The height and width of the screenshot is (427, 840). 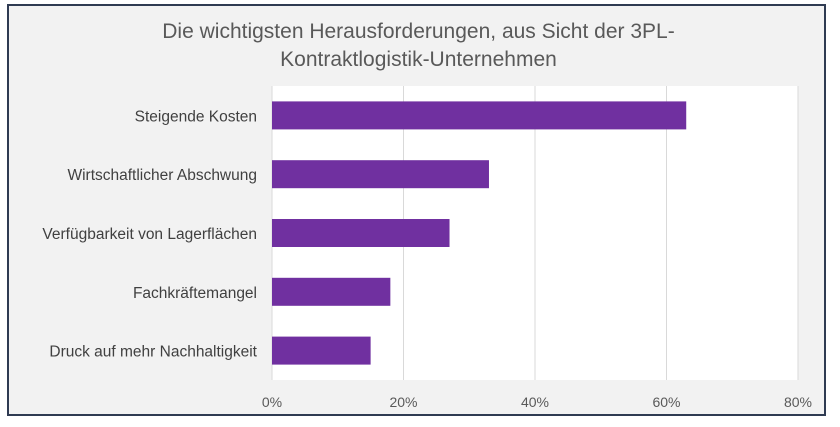 I want to click on x-tick-label: 40%, so click(x=535, y=402).